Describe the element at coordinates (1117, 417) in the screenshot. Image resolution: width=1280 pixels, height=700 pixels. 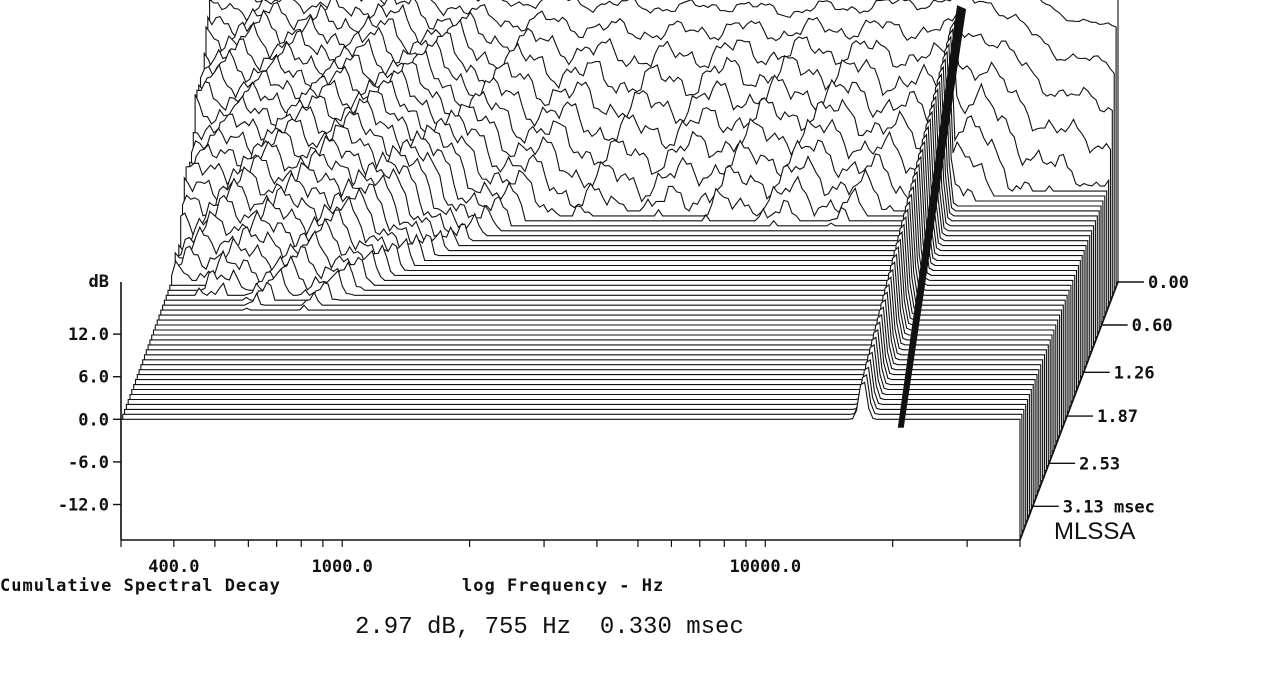
I see `time-tick-label: 1.87` at that location.